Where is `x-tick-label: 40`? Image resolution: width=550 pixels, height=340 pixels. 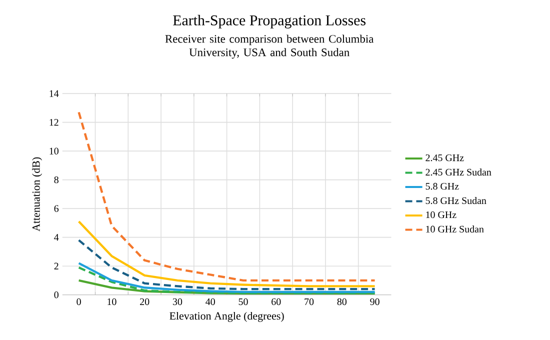 x-tick-label: 40 is located at coordinates (210, 301).